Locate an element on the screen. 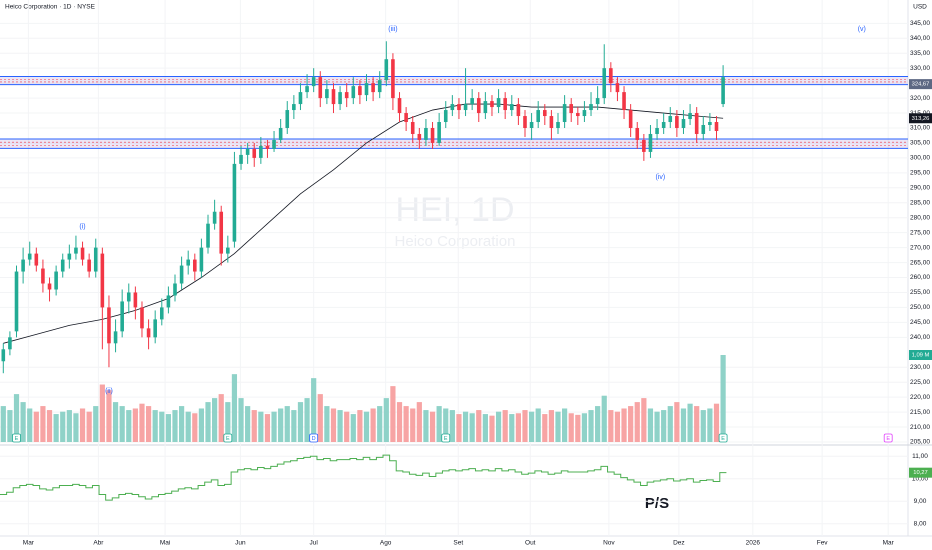 The image size is (932, 550). x-tick-label: Dez is located at coordinates (679, 543).